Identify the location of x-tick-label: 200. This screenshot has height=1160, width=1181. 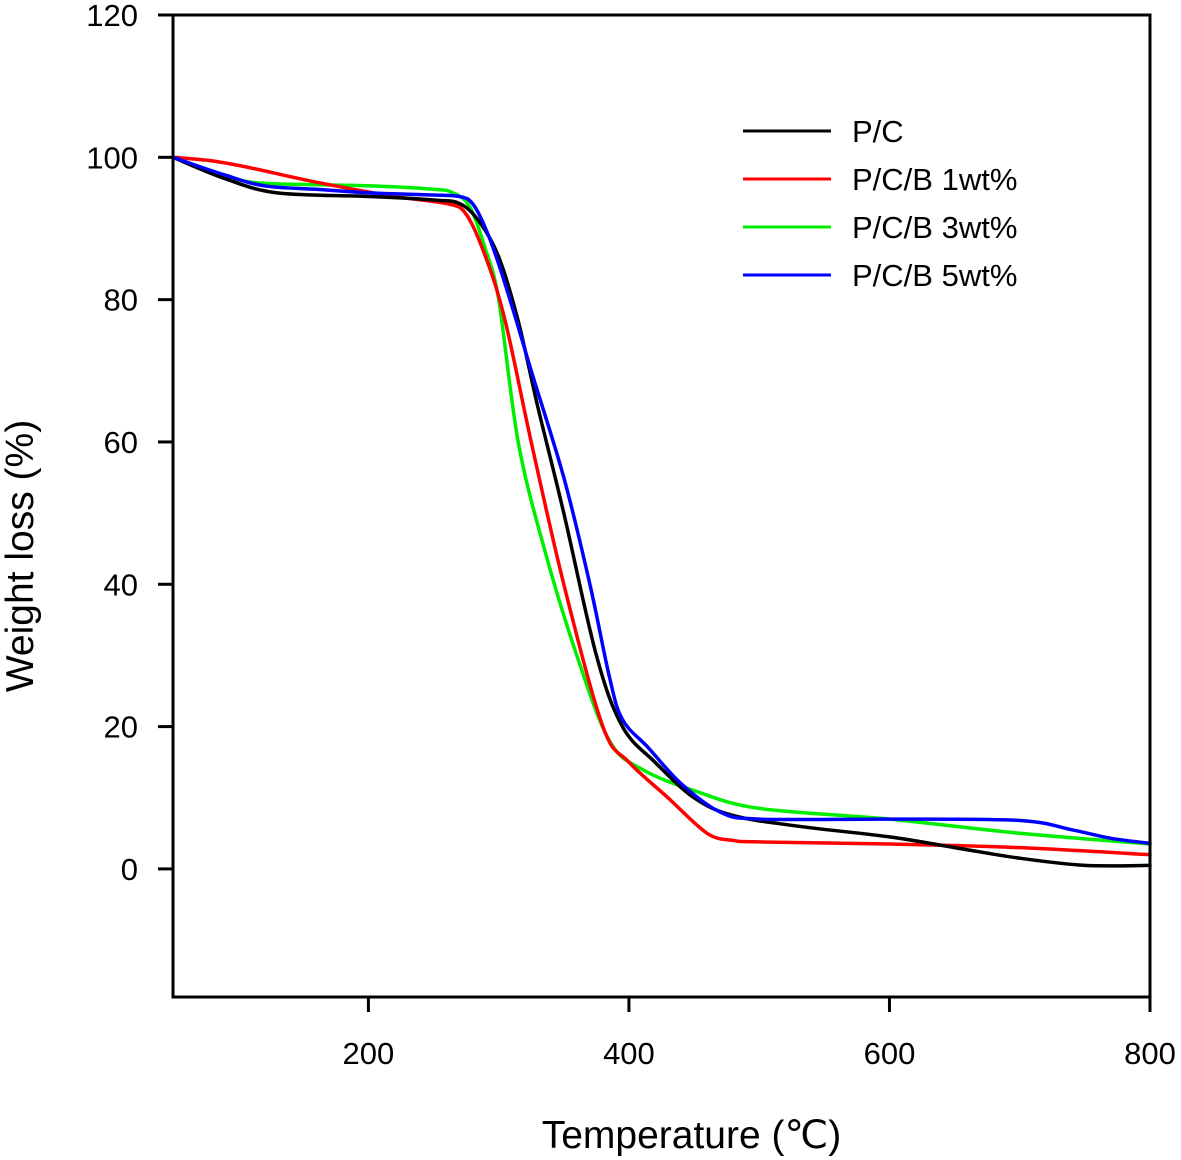
(369, 1053).